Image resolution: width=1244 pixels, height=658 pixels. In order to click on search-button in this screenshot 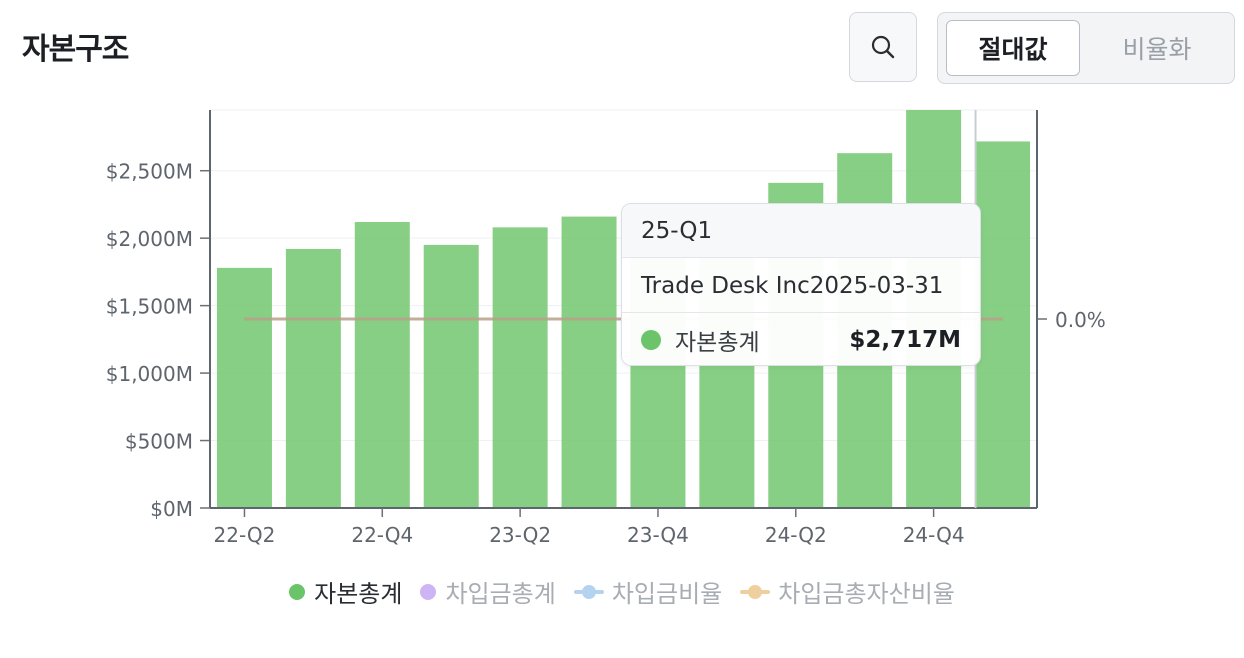, I will do `click(883, 47)`.